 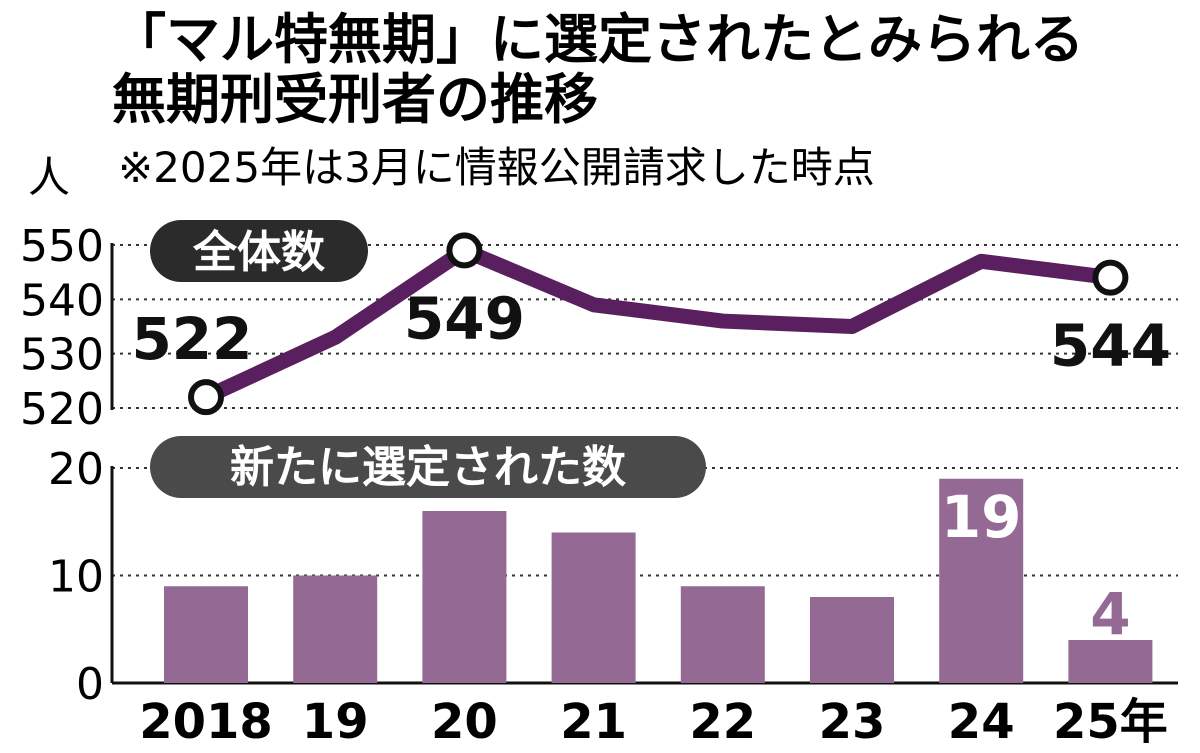 What do you see at coordinates (76, 469) in the screenshot?
I see `bar-y-tick-label: 20` at bounding box center [76, 469].